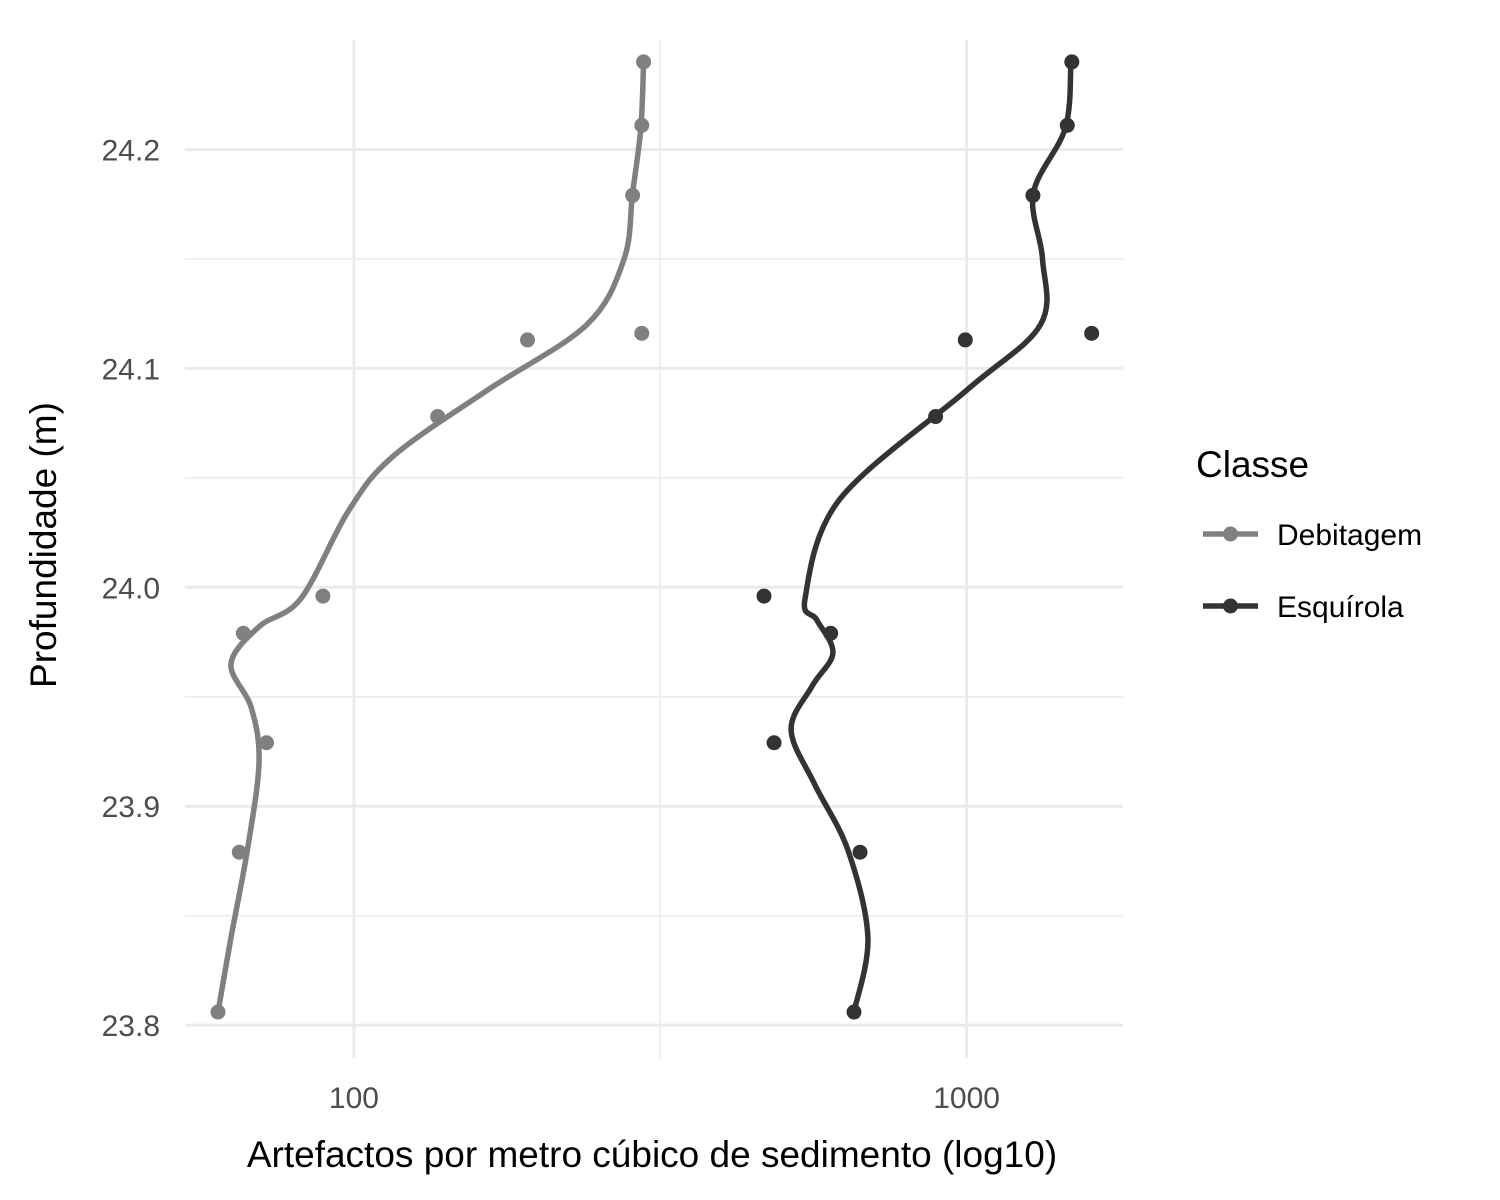  Describe the element at coordinates (43, 545) in the screenshot. I see `y-axis-title: Profundidade (m)` at that location.